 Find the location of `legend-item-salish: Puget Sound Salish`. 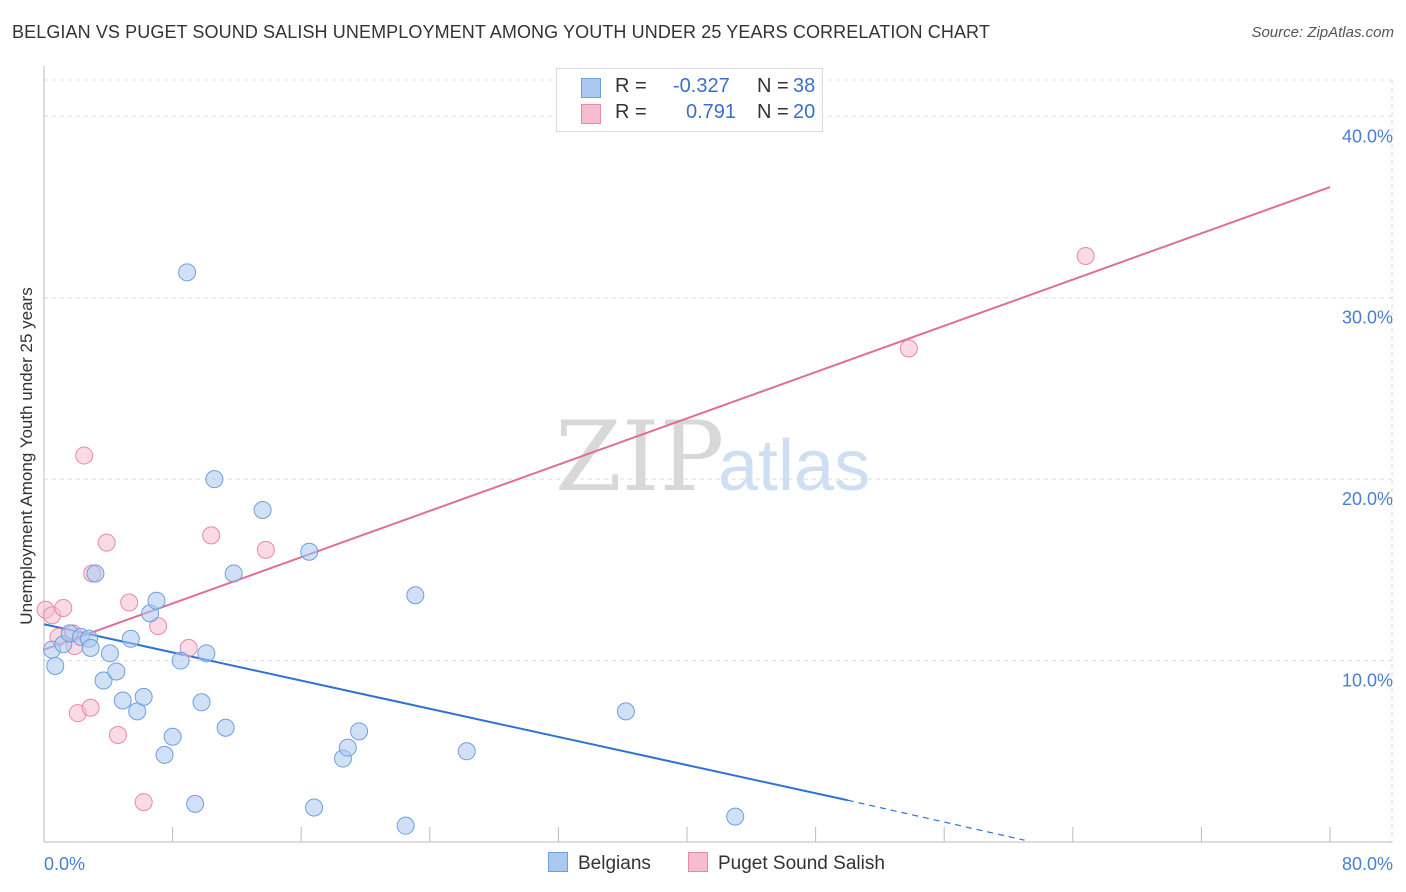

legend-item-salish: Puget Sound Salish is located at coordinates (786, 863).